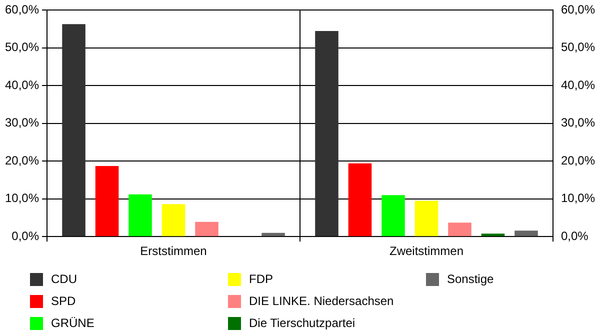  I want to click on x-tick-label: Zweitstimmen, so click(426, 251).